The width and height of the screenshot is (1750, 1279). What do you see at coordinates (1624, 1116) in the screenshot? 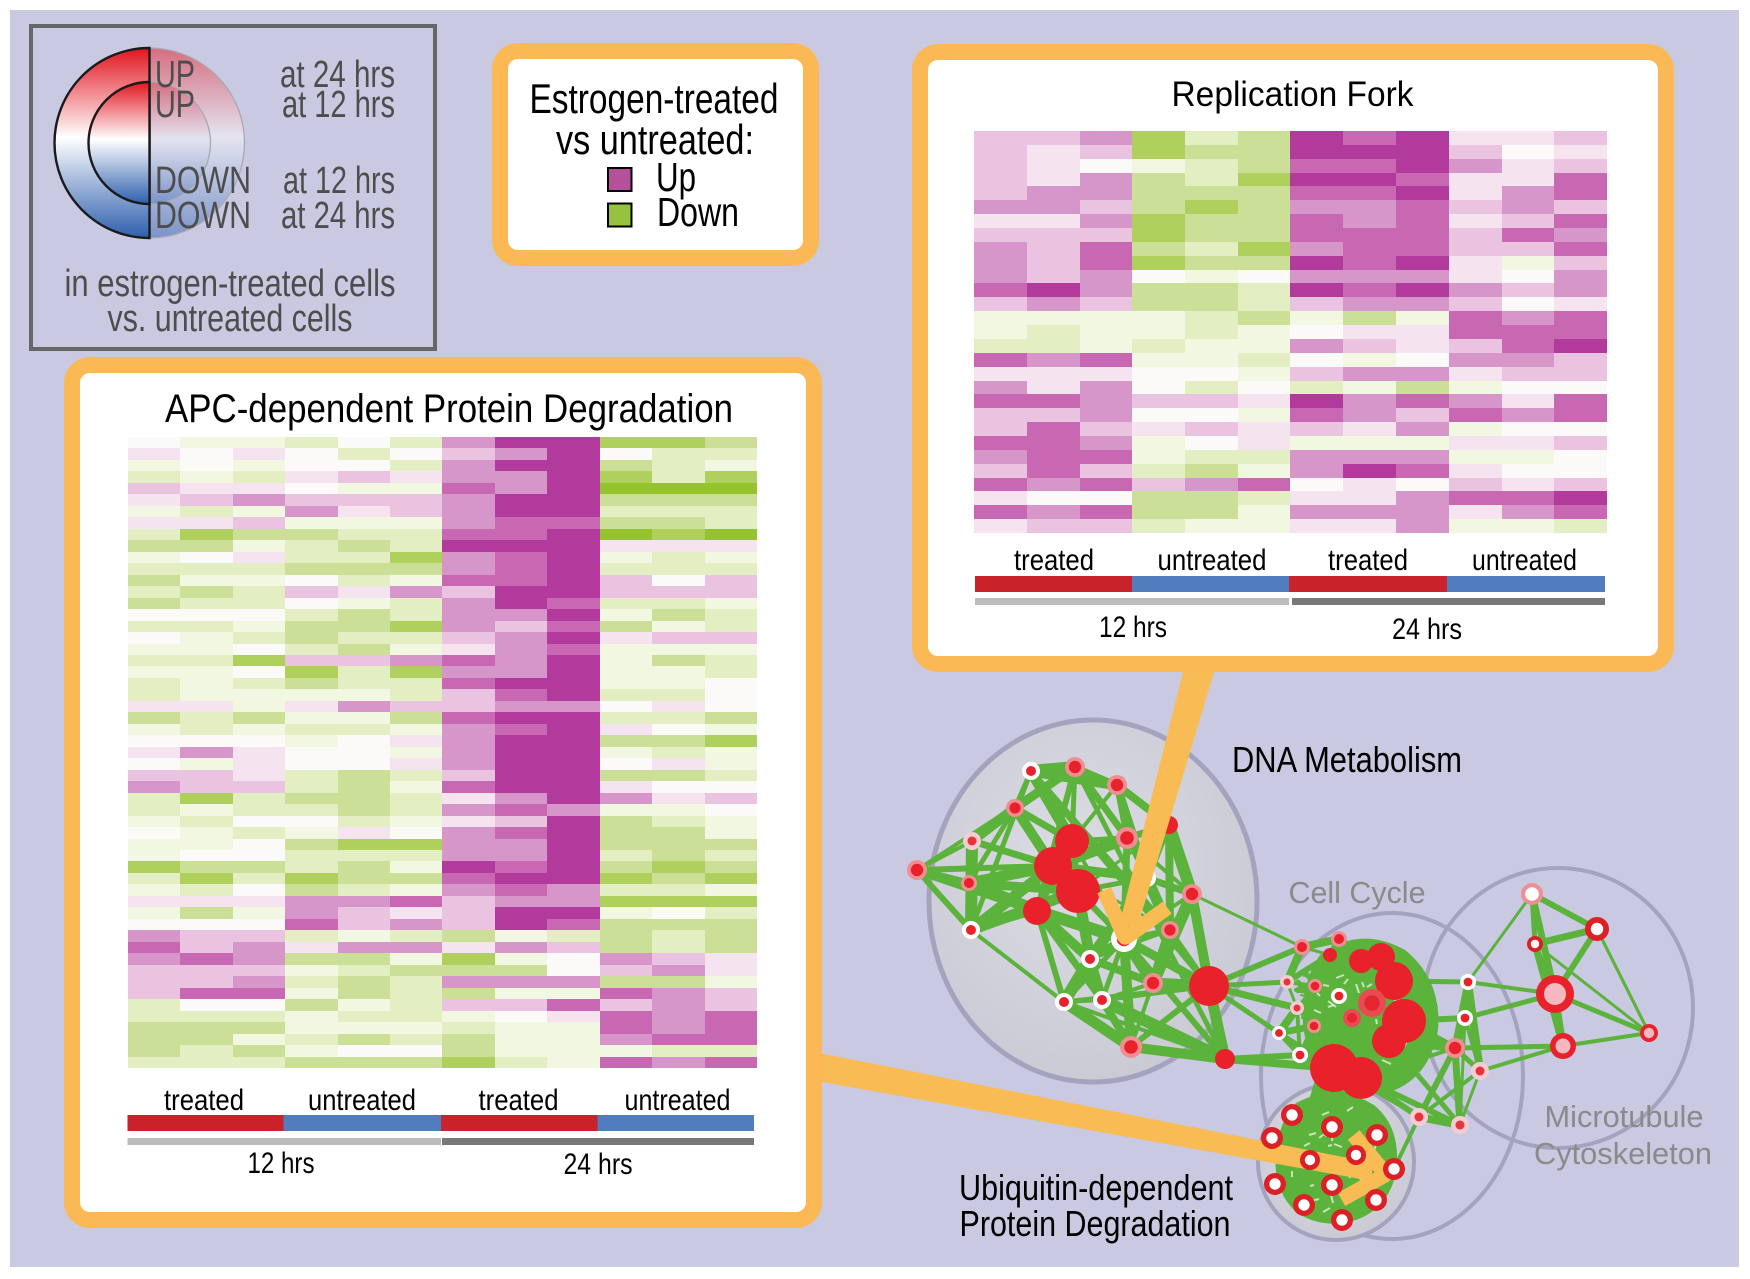
I see `svg-text: Microtubule` at bounding box center [1624, 1116].